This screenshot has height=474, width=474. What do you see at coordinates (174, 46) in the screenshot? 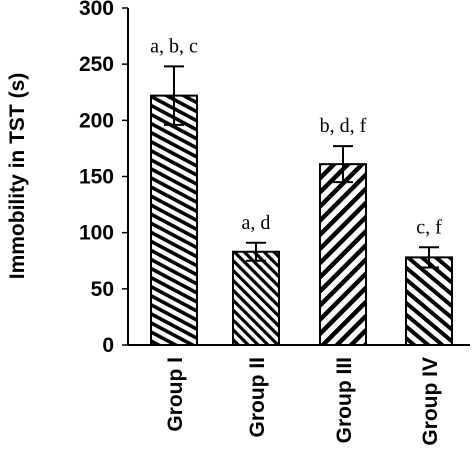
I see `significance-label-1: a, b, c` at bounding box center [174, 46].